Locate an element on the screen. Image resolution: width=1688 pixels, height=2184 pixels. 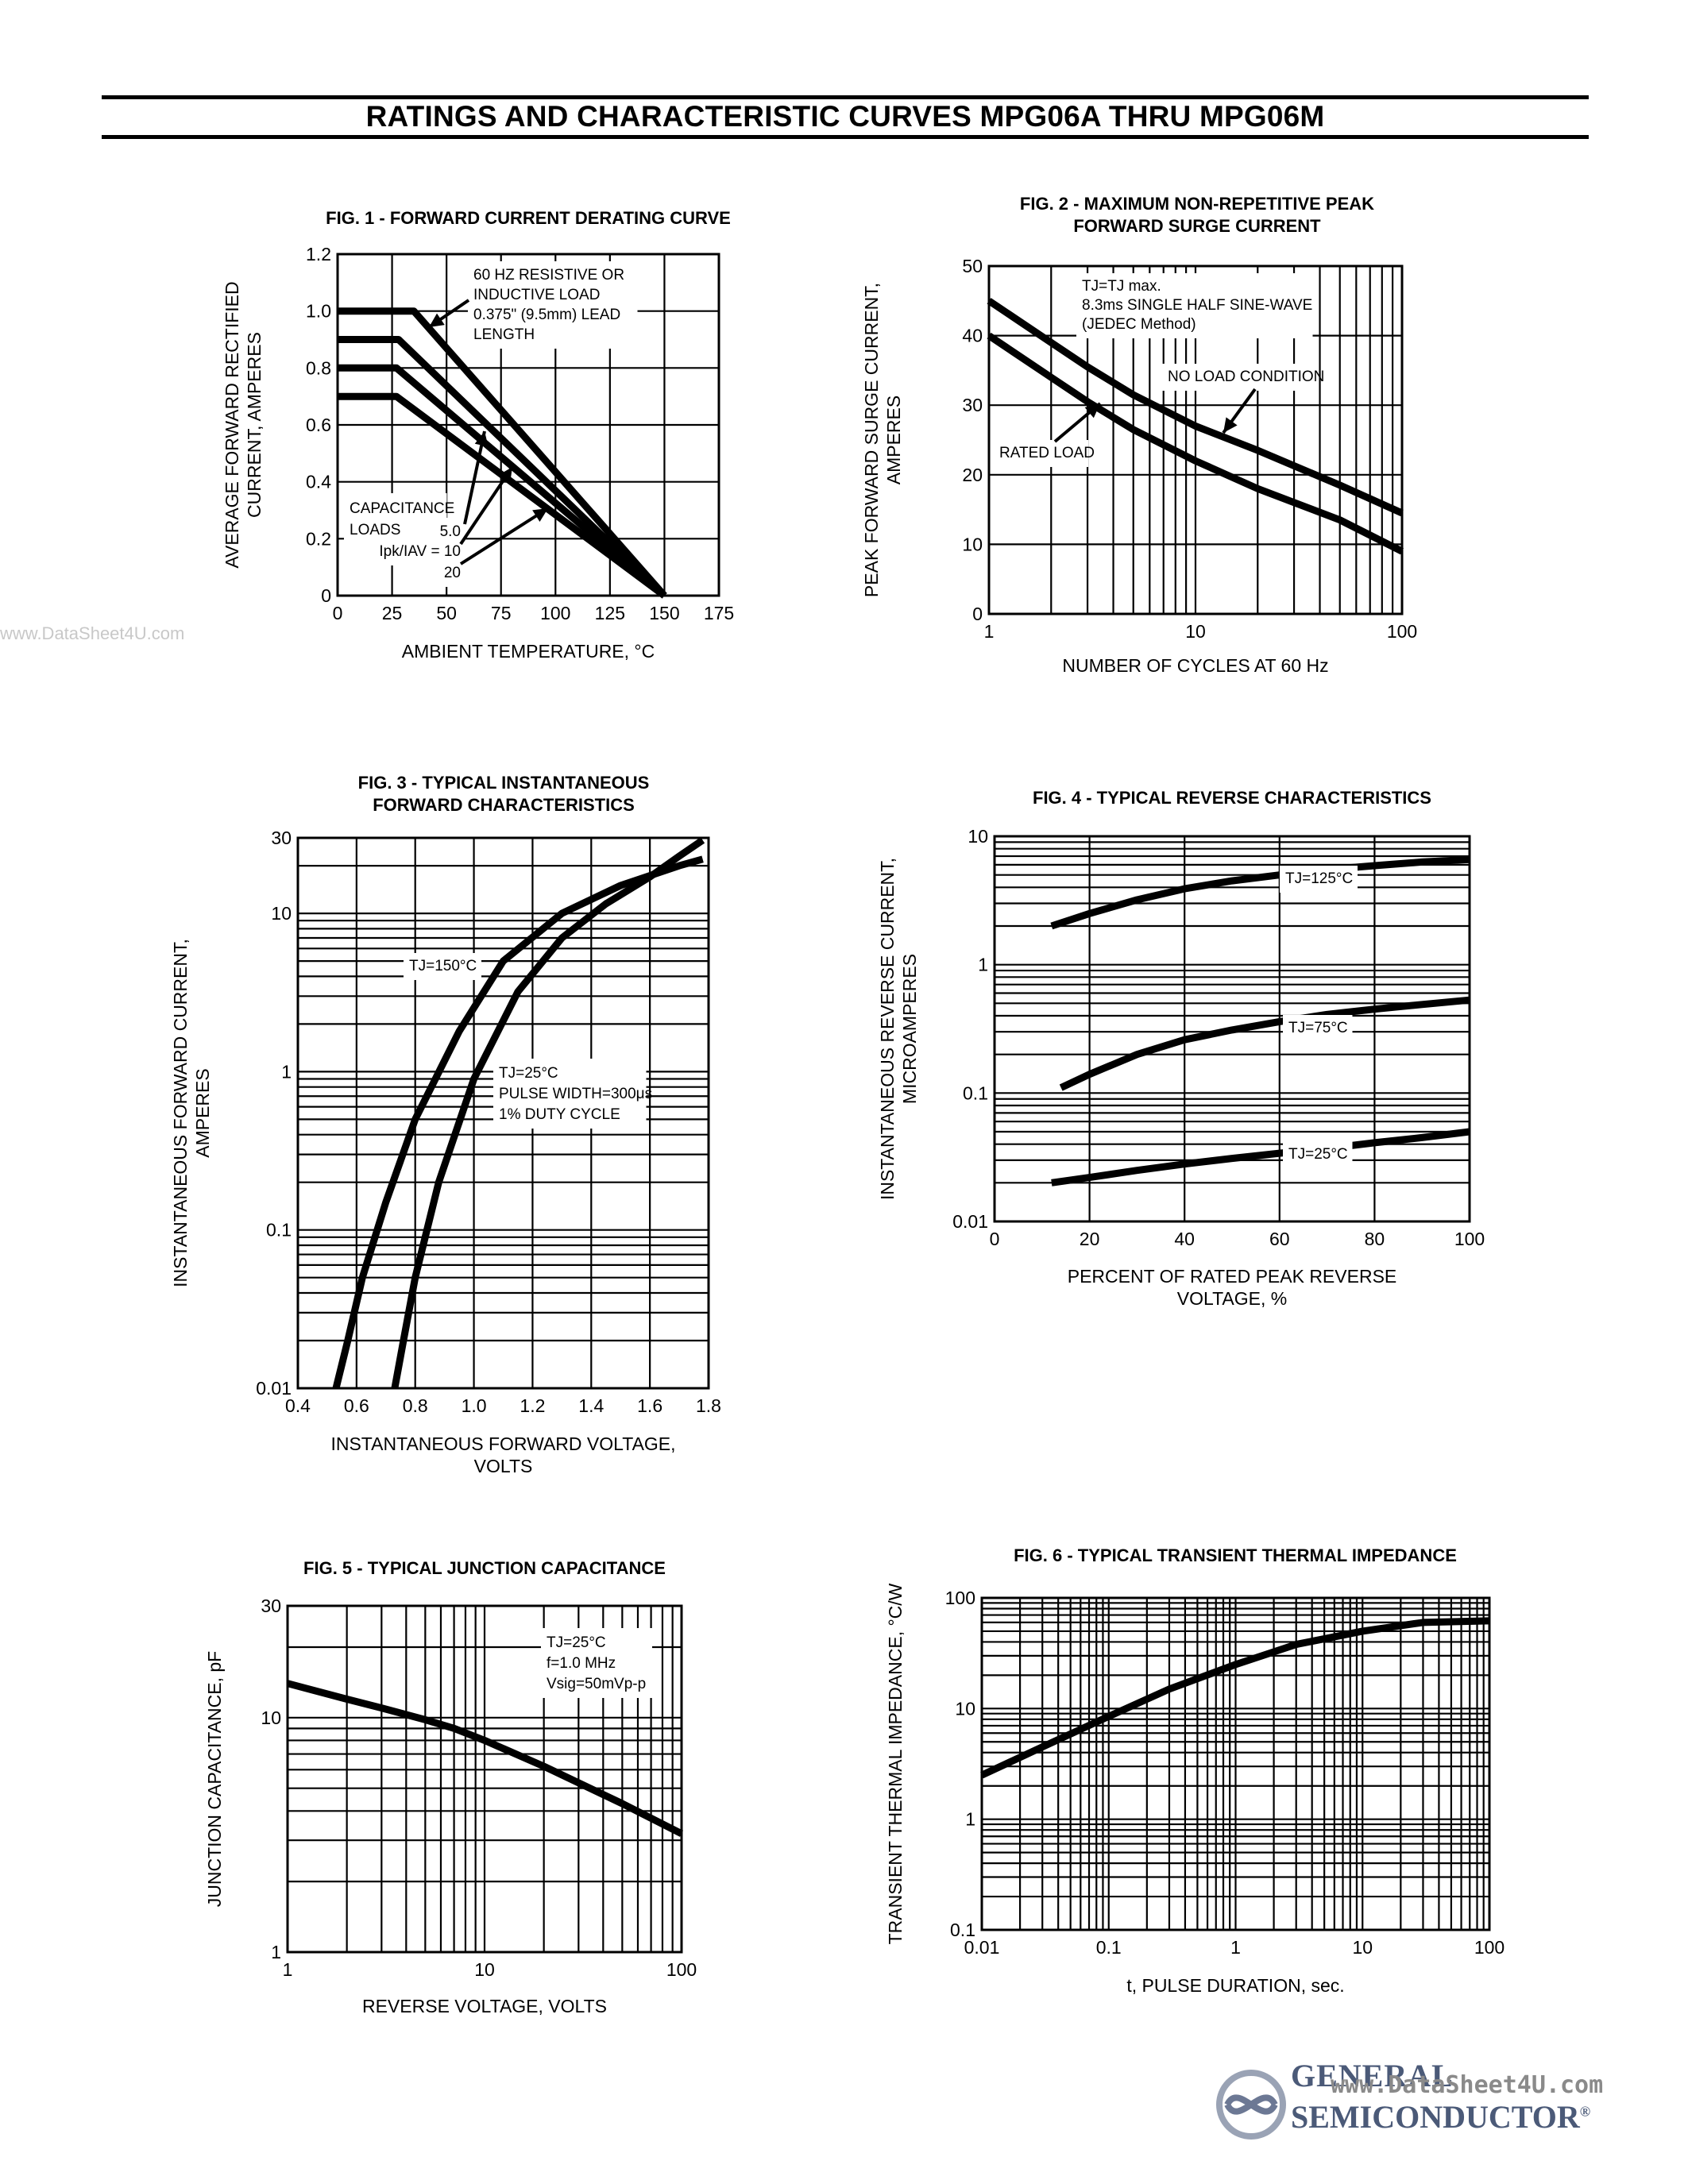
fig4-t75-label-box is located at coordinates (1318, 1028).